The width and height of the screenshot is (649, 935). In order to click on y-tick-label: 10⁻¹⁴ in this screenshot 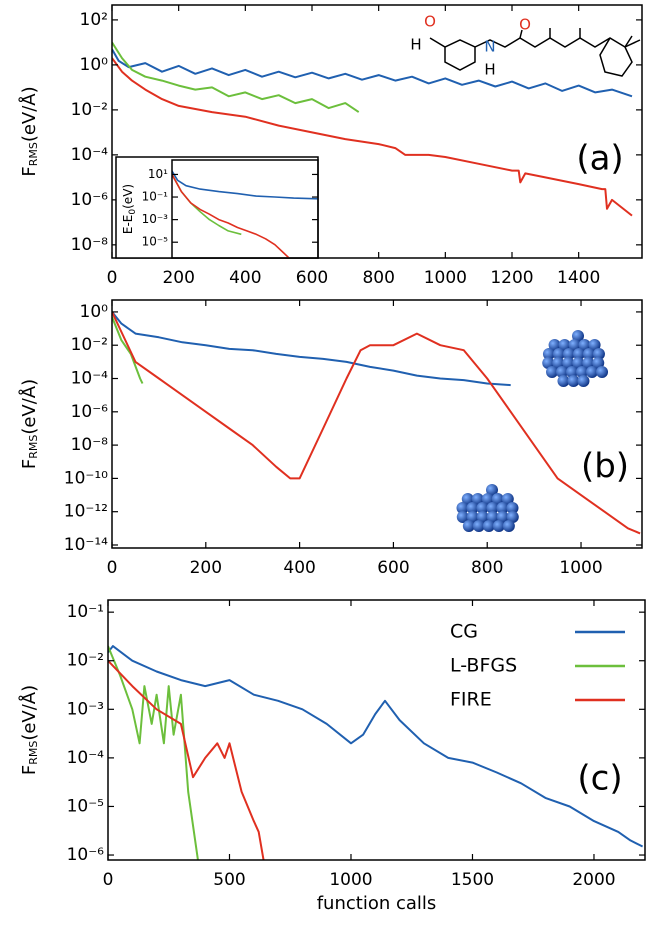, I will do `click(86, 545)`.